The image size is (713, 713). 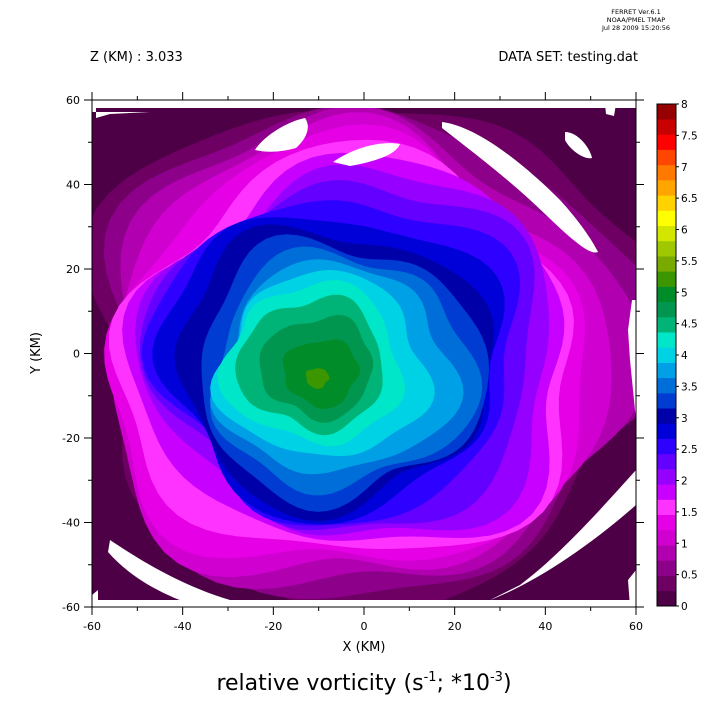 What do you see at coordinates (689, 325) in the screenshot?
I see `colorbar-label: 4.5` at bounding box center [689, 325].